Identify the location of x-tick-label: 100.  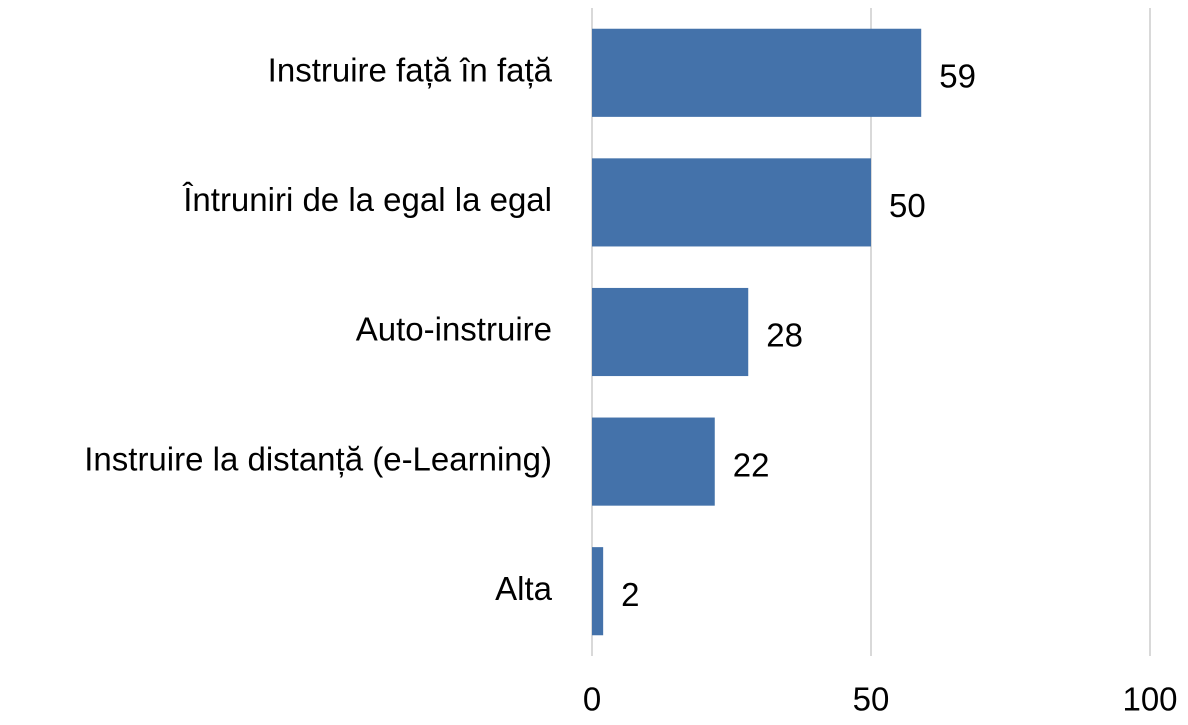
(1149, 699).